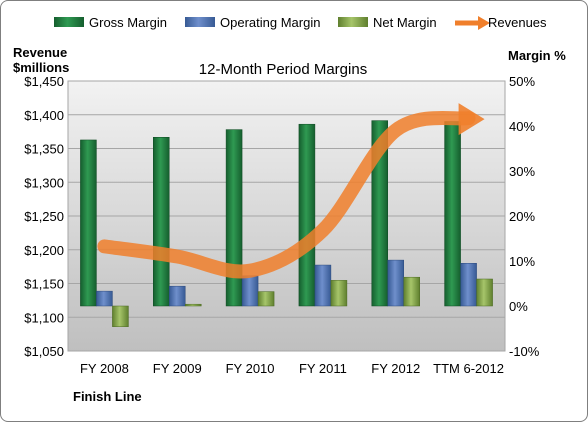 Image resolution: width=588 pixels, height=422 pixels. What do you see at coordinates (270, 22) in the screenshot?
I see `legend-label-operating-margin: Operating Margin` at bounding box center [270, 22].